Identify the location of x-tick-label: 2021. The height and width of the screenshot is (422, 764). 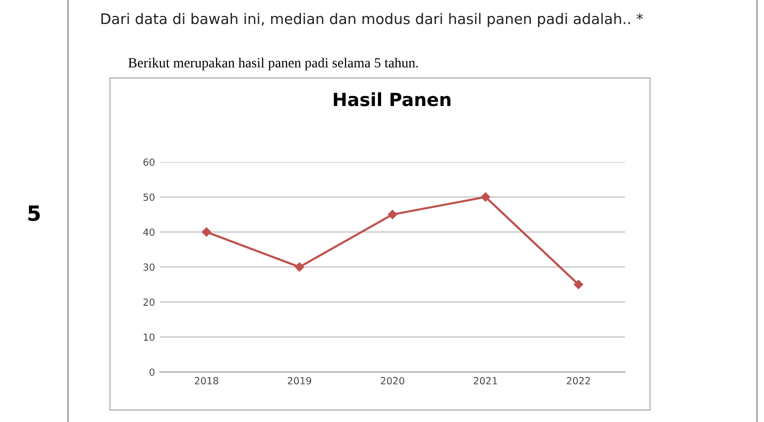
(485, 380).